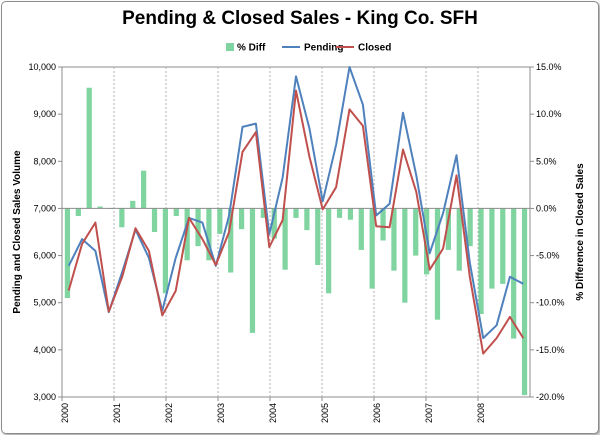  What do you see at coordinates (65, 413) in the screenshot?
I see `x-tick-label: 2000` at bounding box center [65, 413].